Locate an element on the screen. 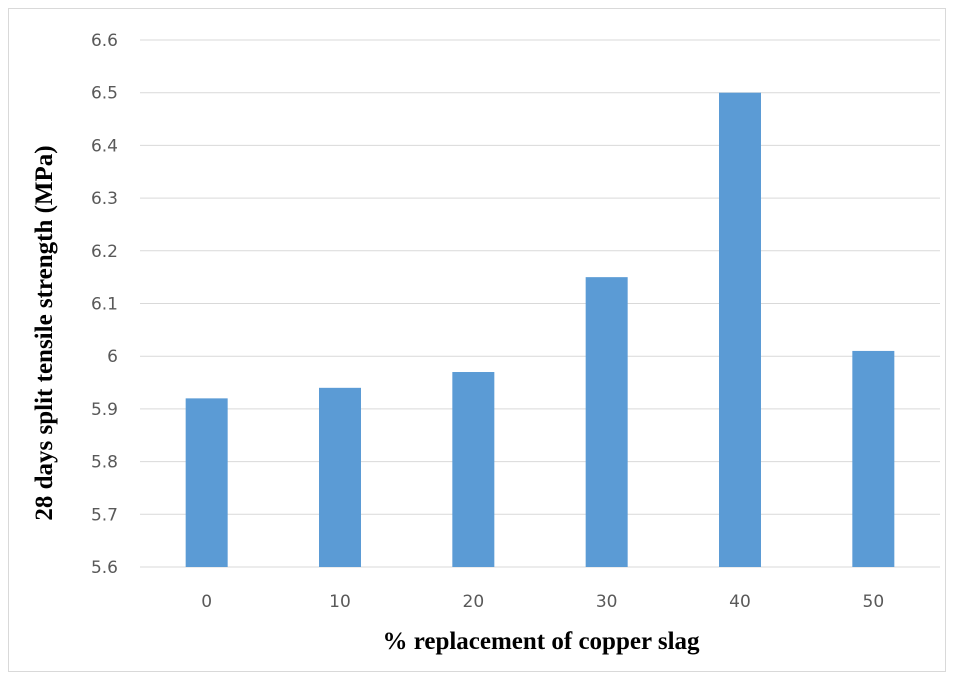 This screenshot has width=956, height=681. x-tick-label: 50 is located at coordinates (874, 602).